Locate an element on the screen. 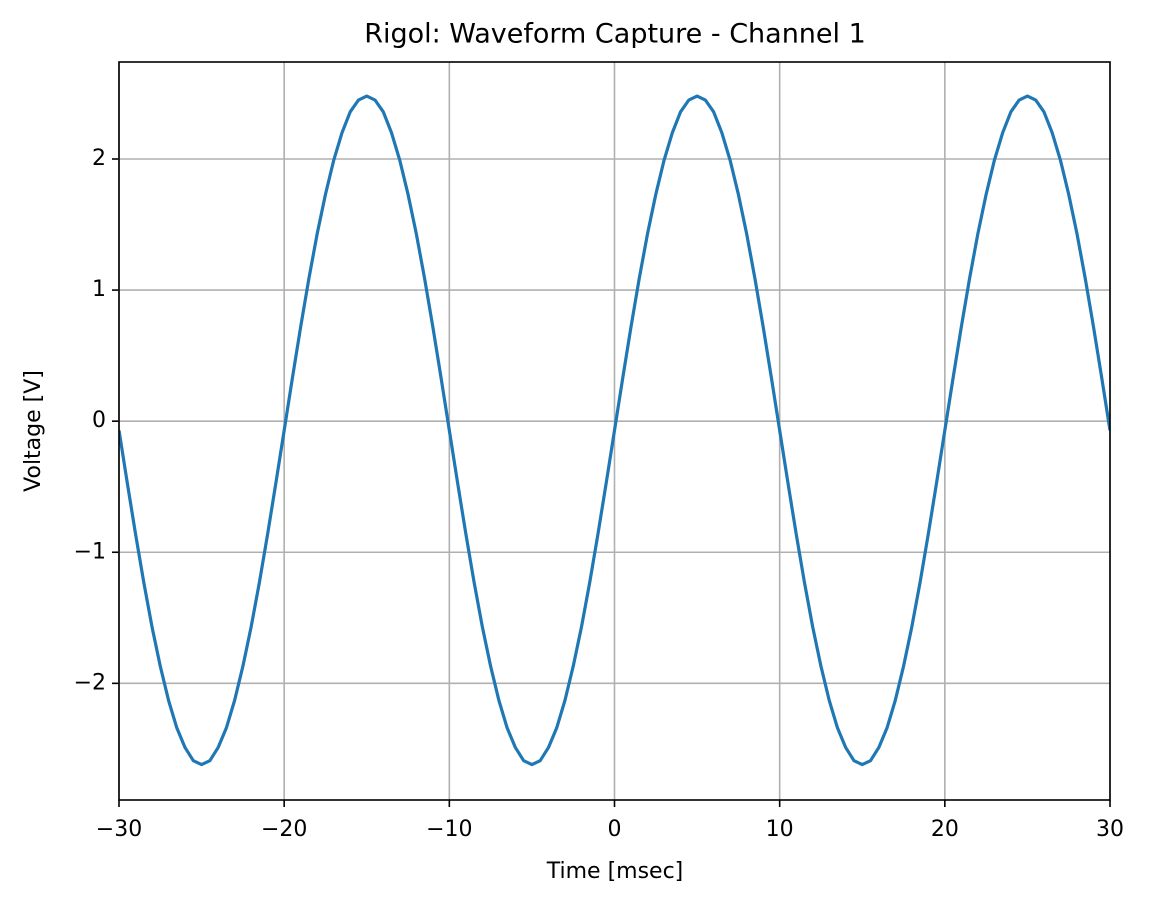 The height and width of the screenshot is (908, 1149). x-tick-label: −20 is located at coordinates (284, 829).